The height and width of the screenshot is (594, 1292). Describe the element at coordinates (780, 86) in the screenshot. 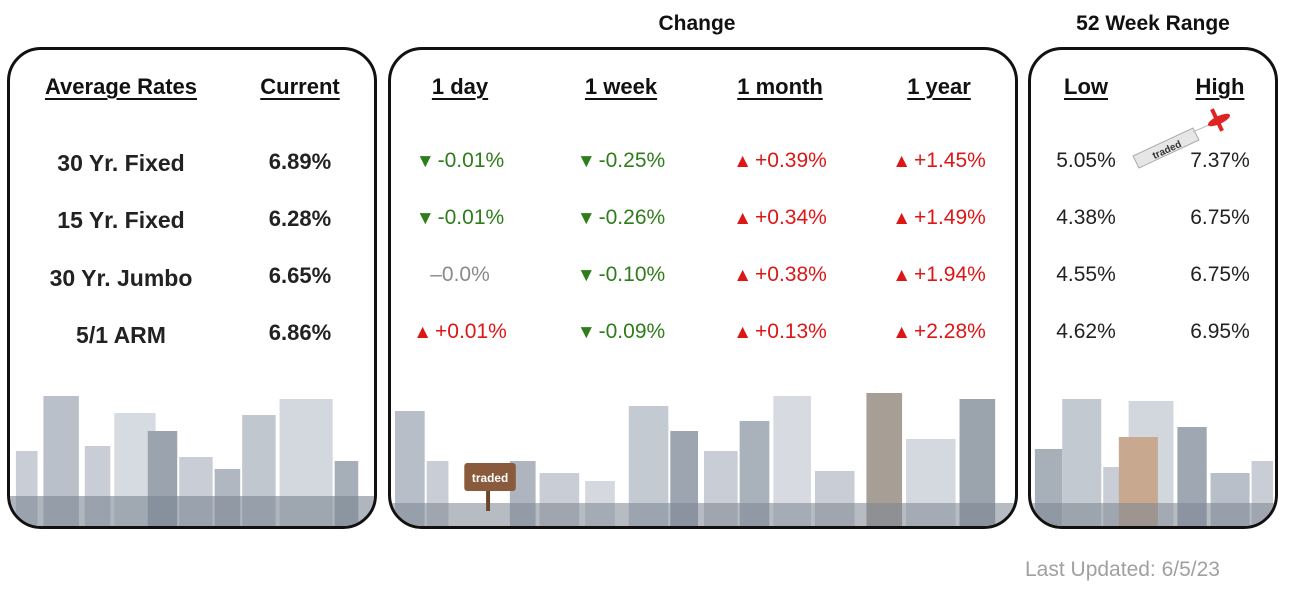

I see `one-month-header: 1 month` at that location.